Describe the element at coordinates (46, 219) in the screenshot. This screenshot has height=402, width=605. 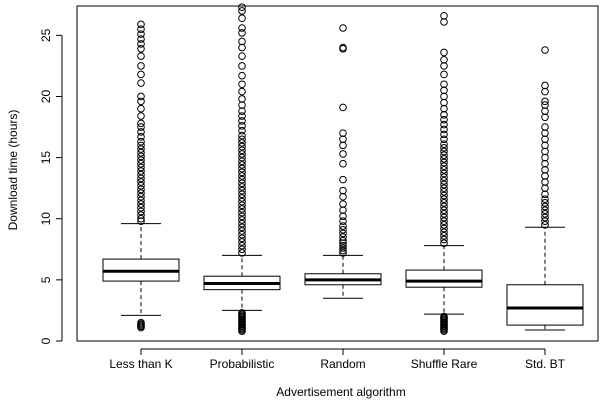
I see `y-tick-label: 10` at that location.